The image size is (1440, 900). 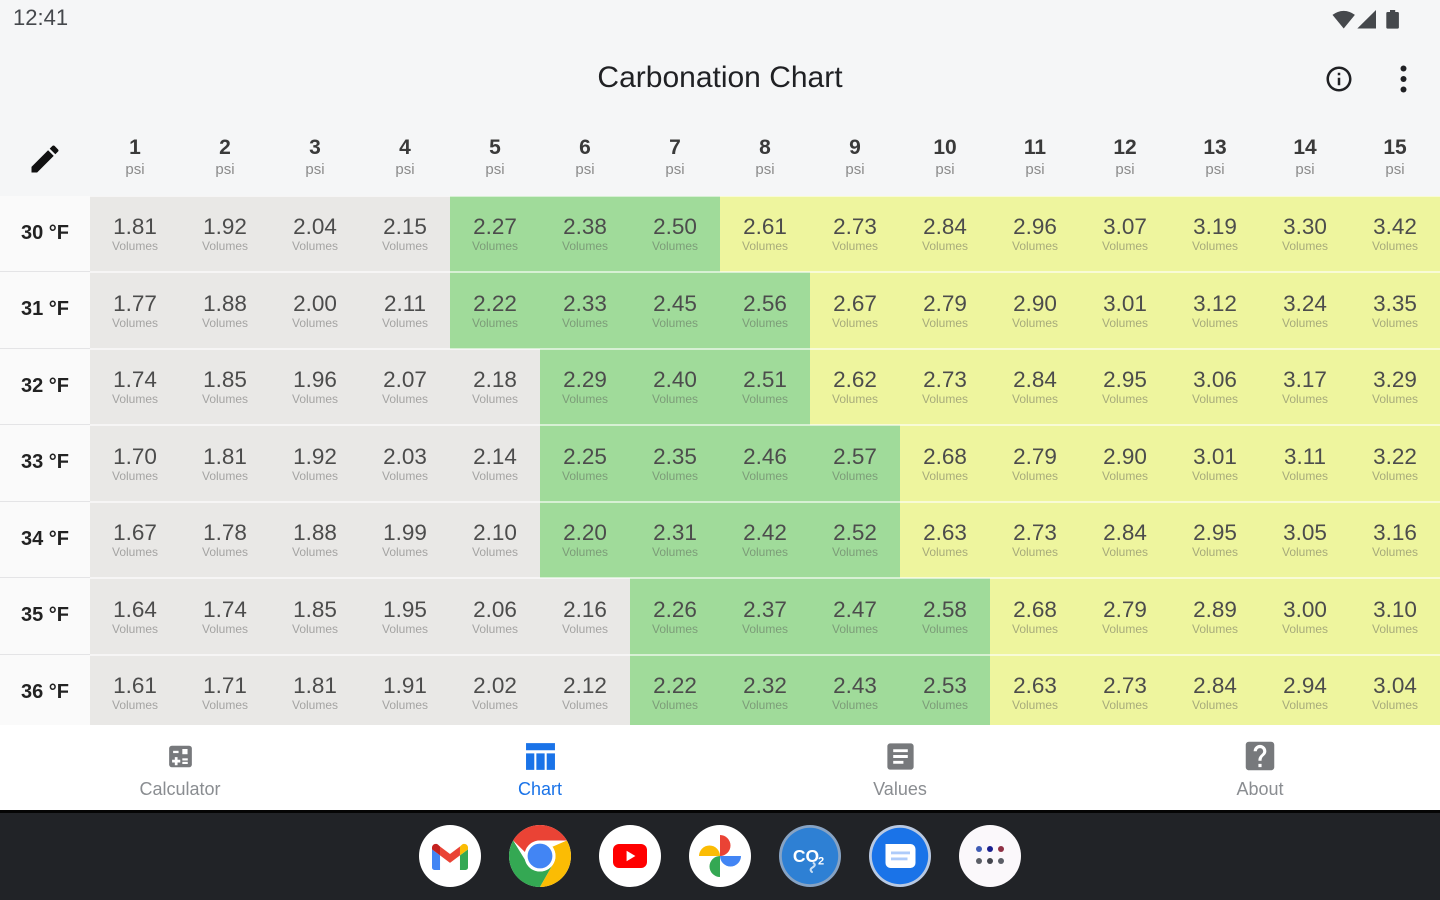 What do you see at coordinates (806, 856) in the screenshot?
I see `svg-text: CO` at bounding box center [806, 856].